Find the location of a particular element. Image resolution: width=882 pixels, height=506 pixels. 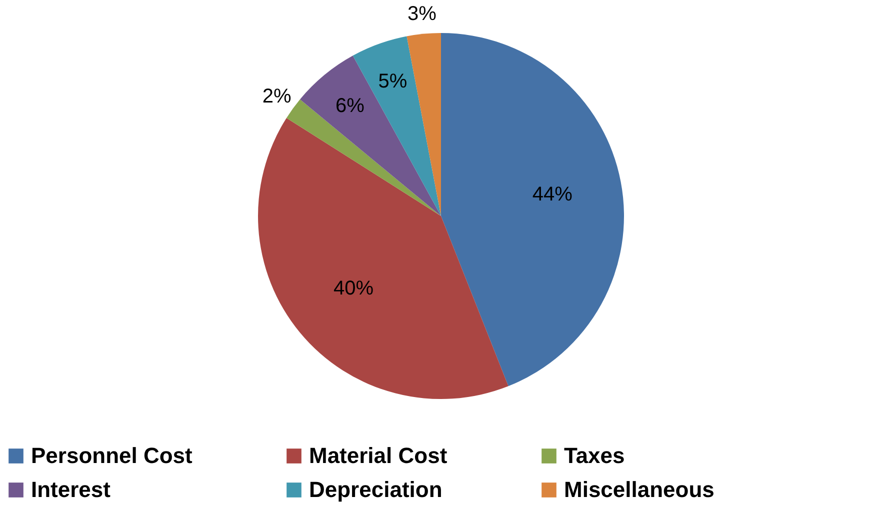

legend-label: Personnel Cost is located at coordinates (112, 455).